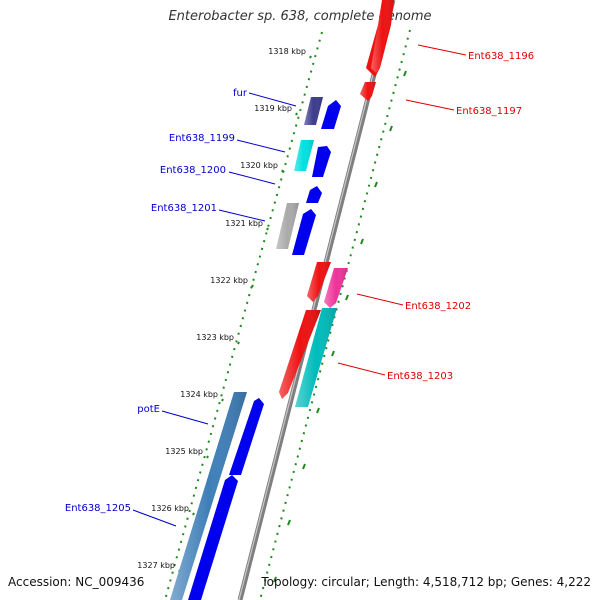 The image size is (600, 600). I want to click on gene-Ent638_1201-forward, so click(304, 232).